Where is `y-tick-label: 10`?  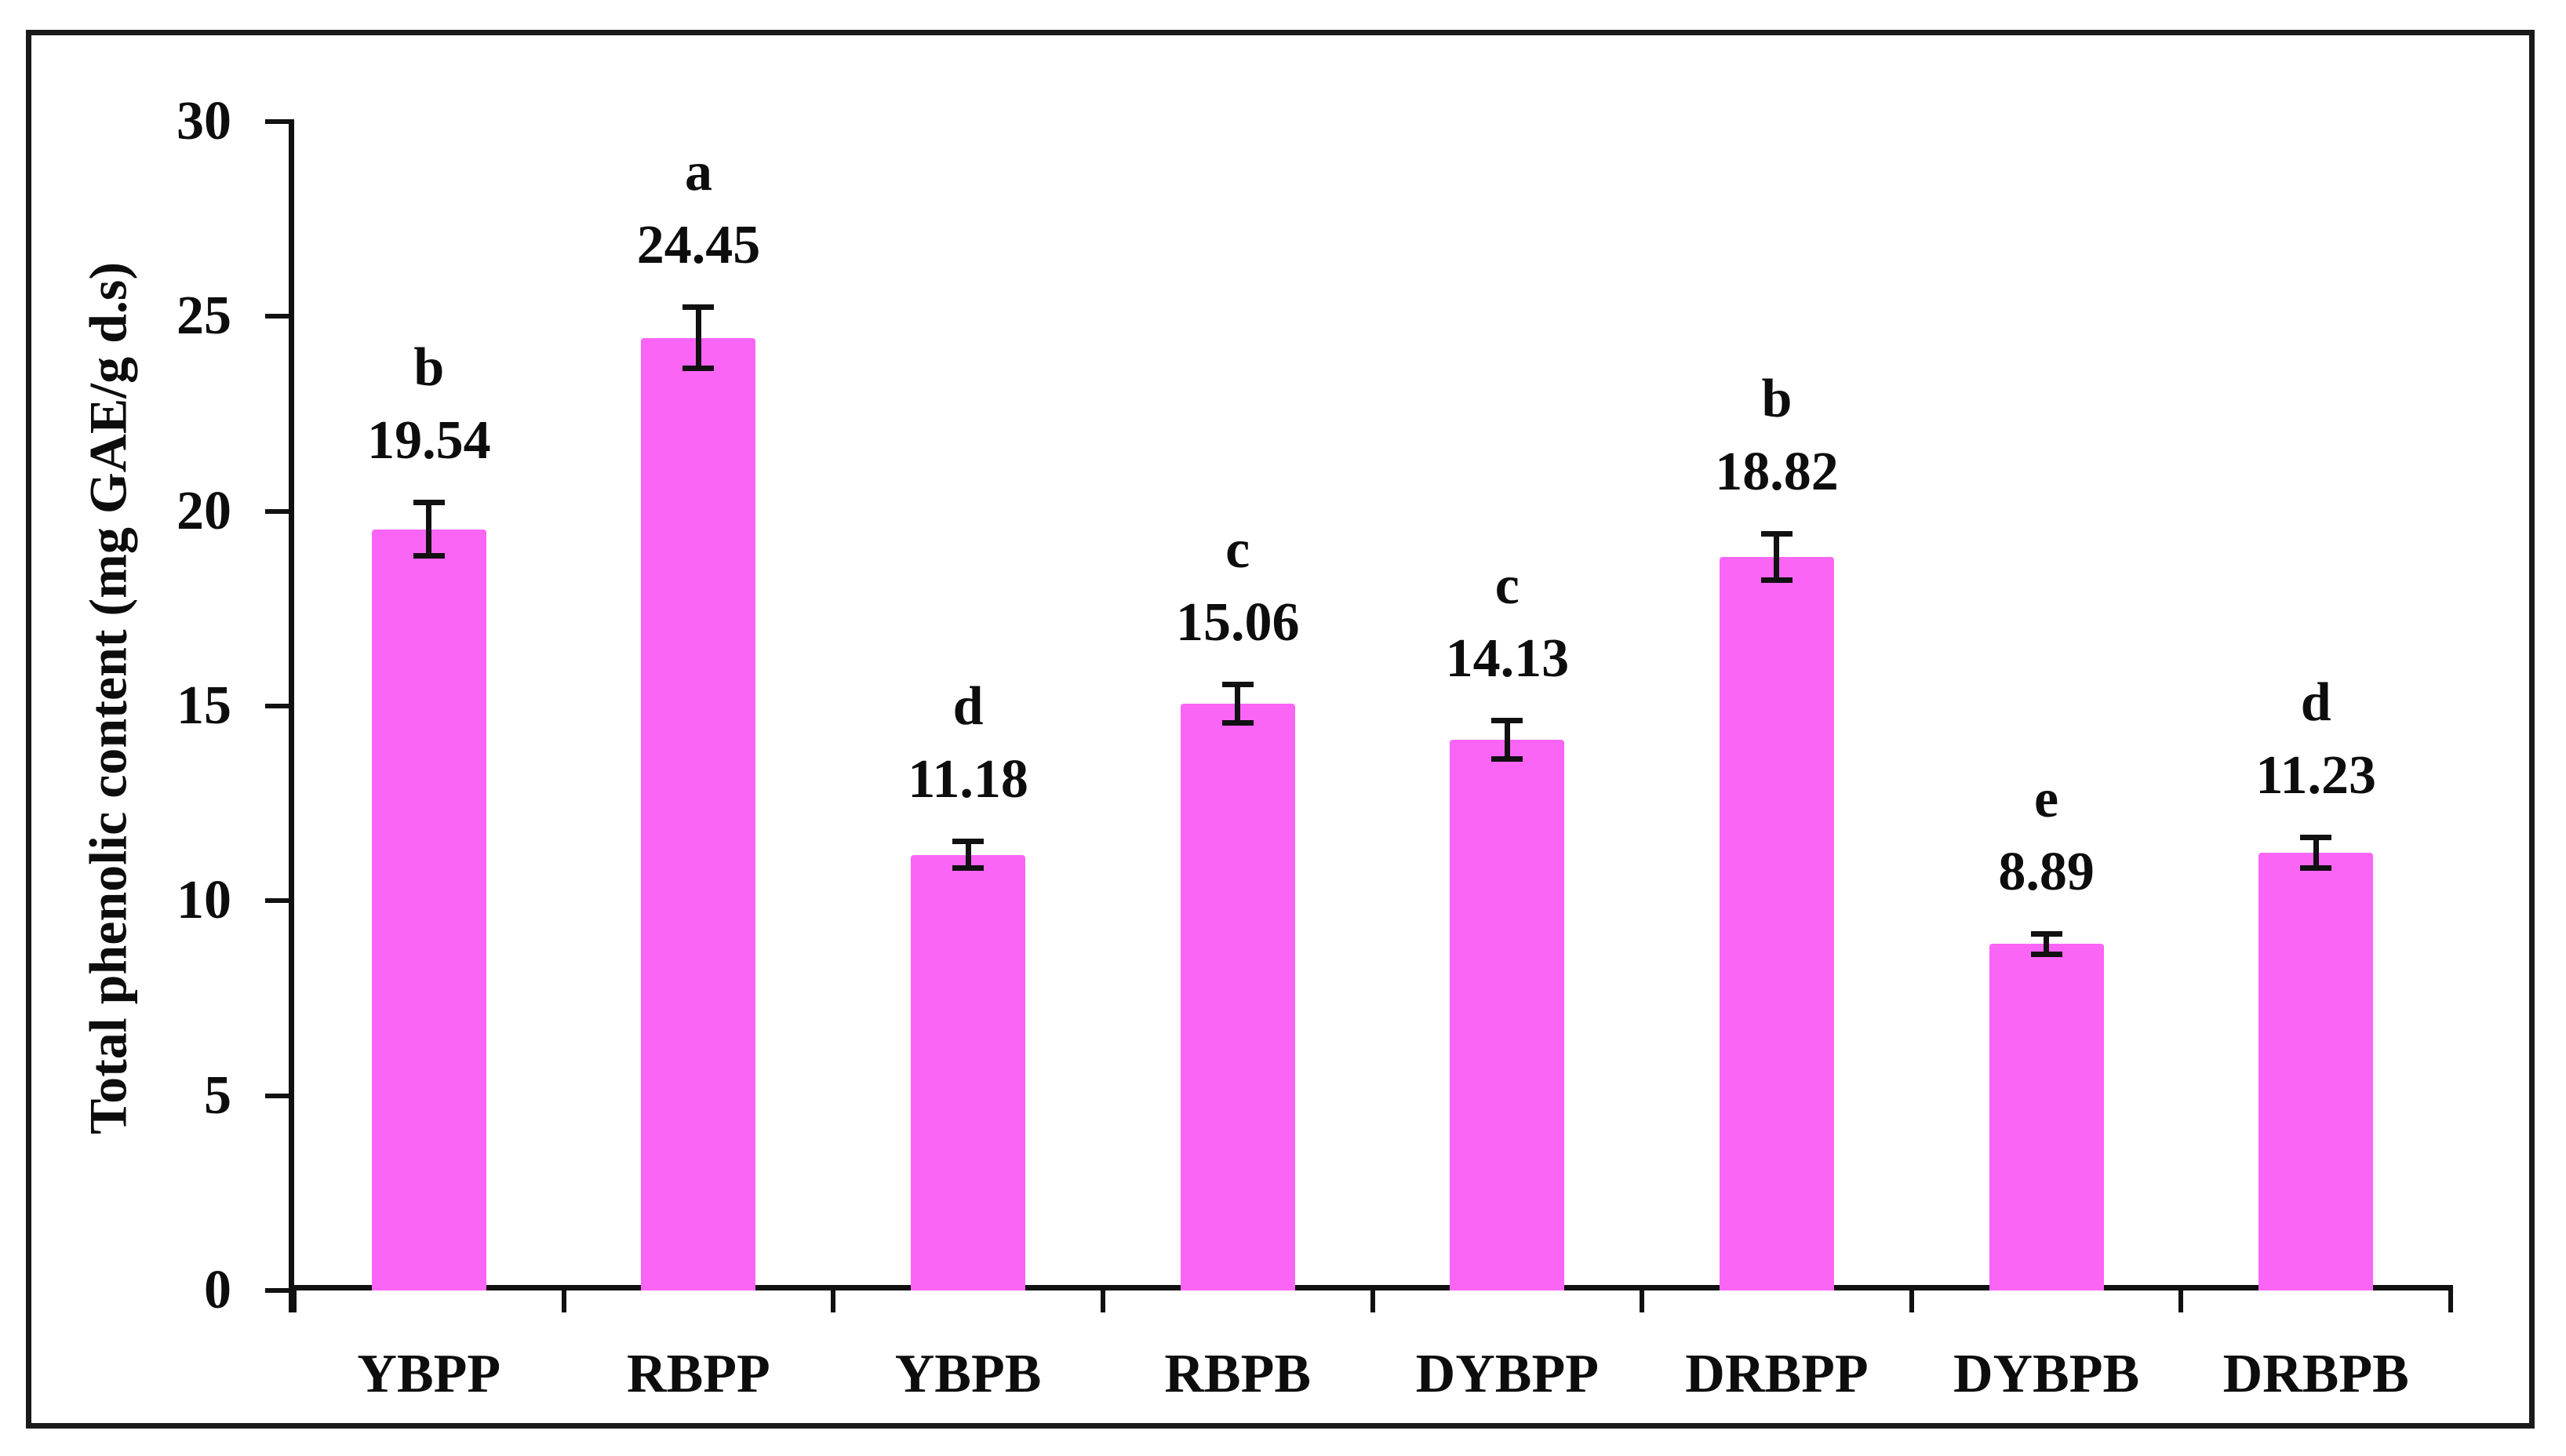 y-tick-label: 10 is located at coordinates (204, 900).